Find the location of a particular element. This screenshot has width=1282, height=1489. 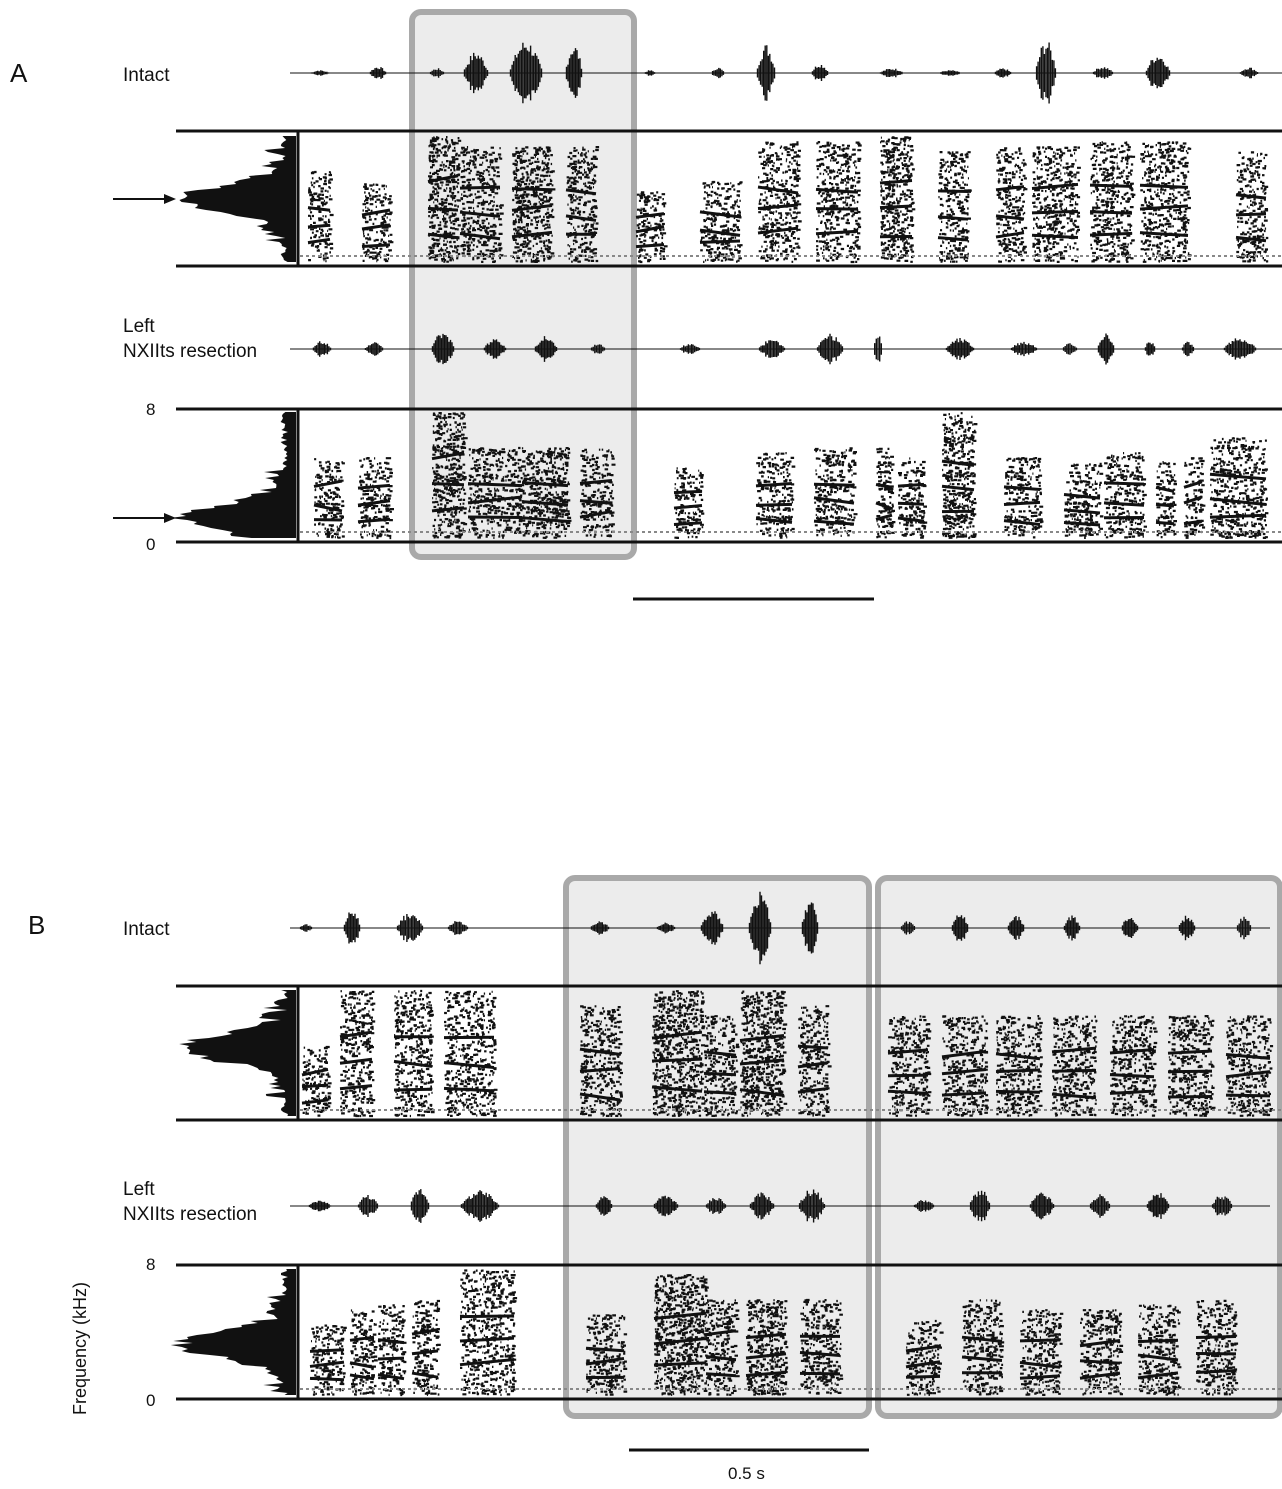

power-histogram is located at coordinates (232, 475).